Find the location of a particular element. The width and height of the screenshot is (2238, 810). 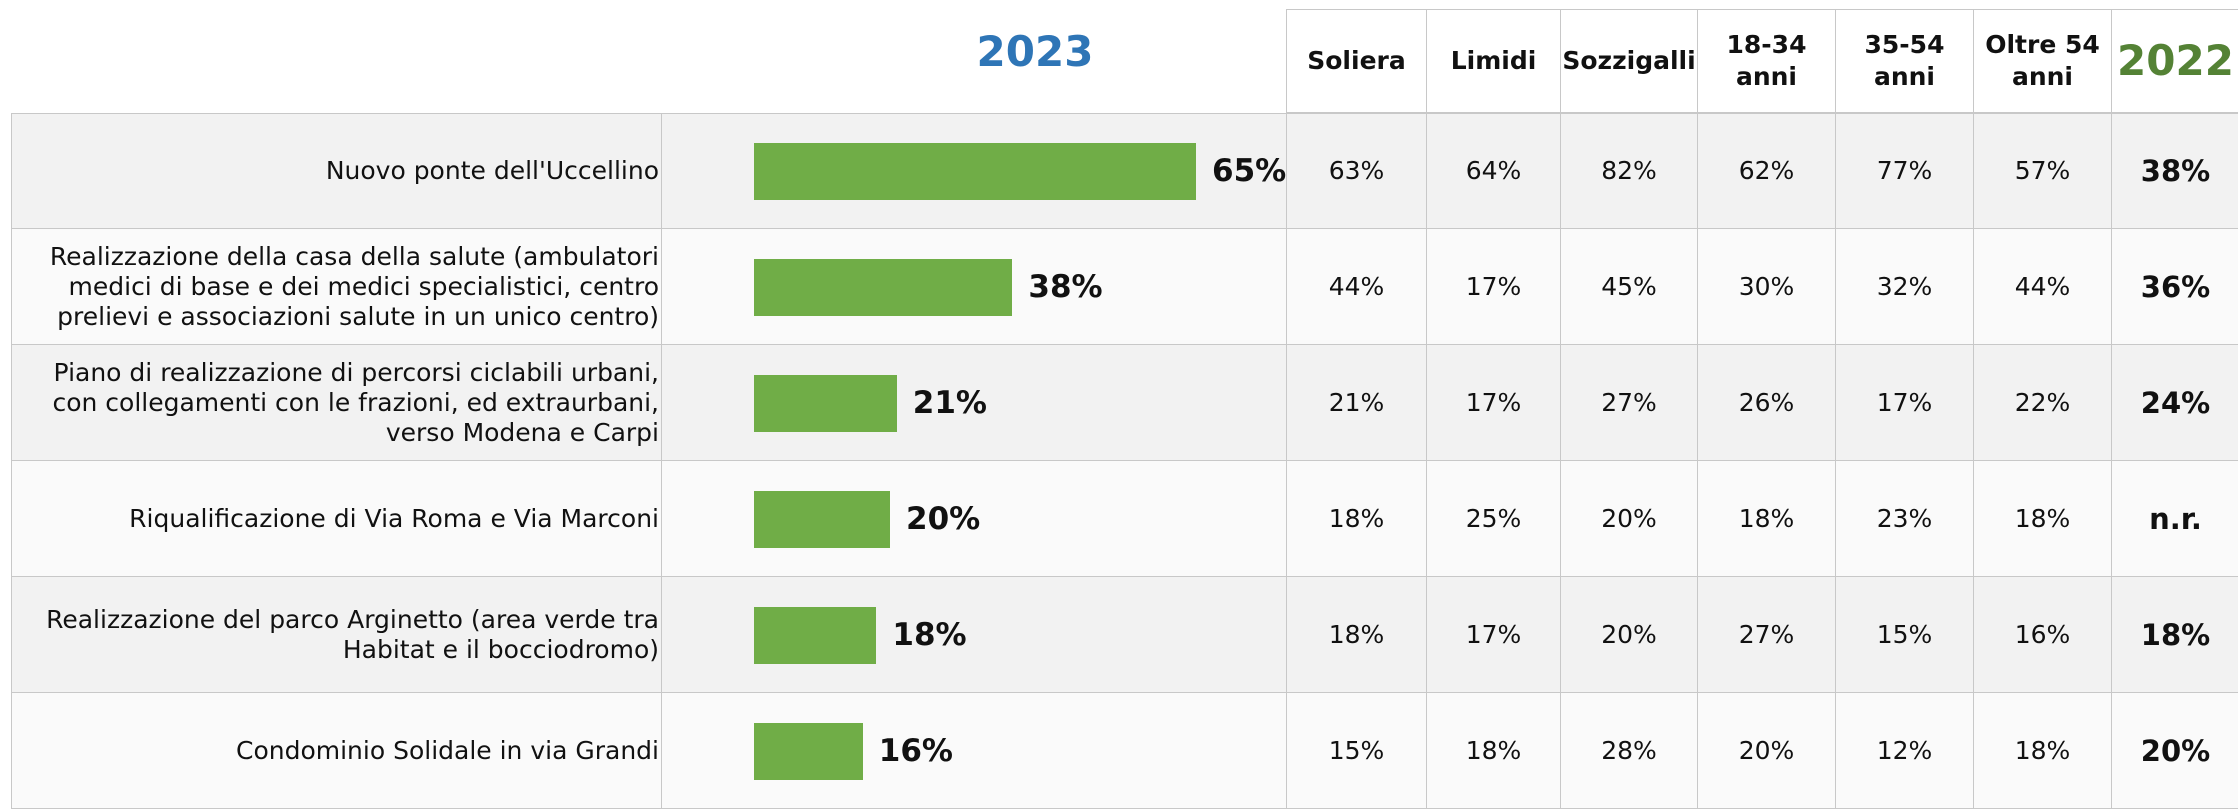

column-header: Soliera is located at coordinates (1356, 61).